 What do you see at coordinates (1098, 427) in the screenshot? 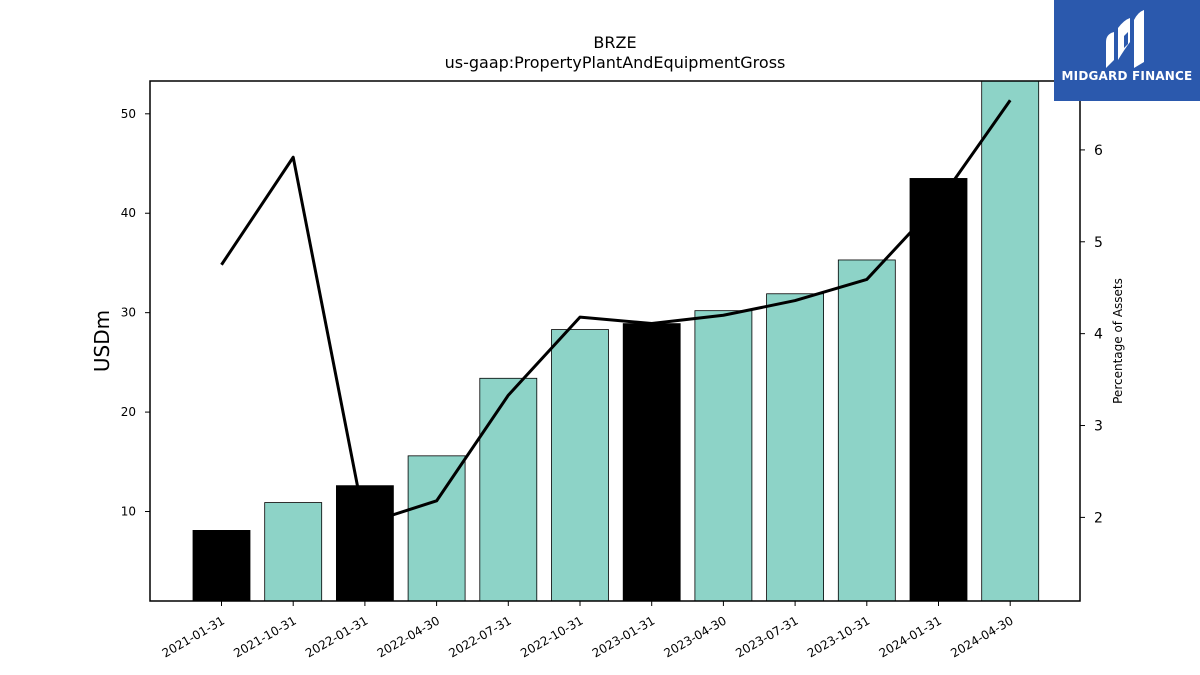
I see `y2-tick-label: 3` at bounding box center [1098, 427].